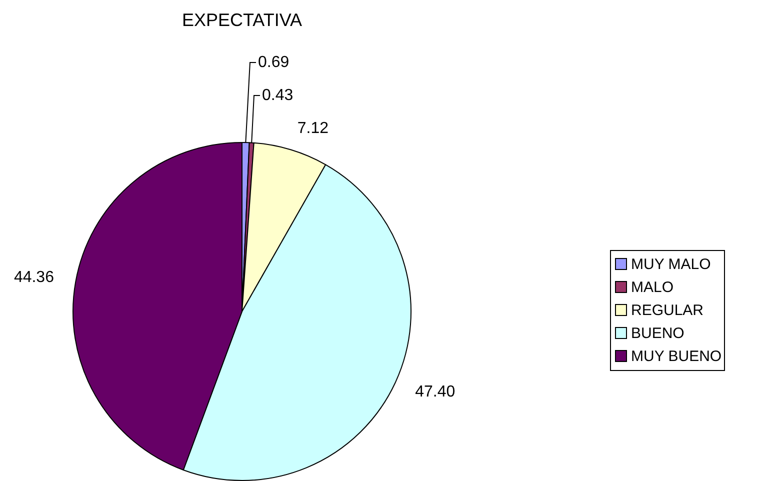 This screenshot has height=481, width=784. I want to click on legend-label: BUENO, so click(658, 334).